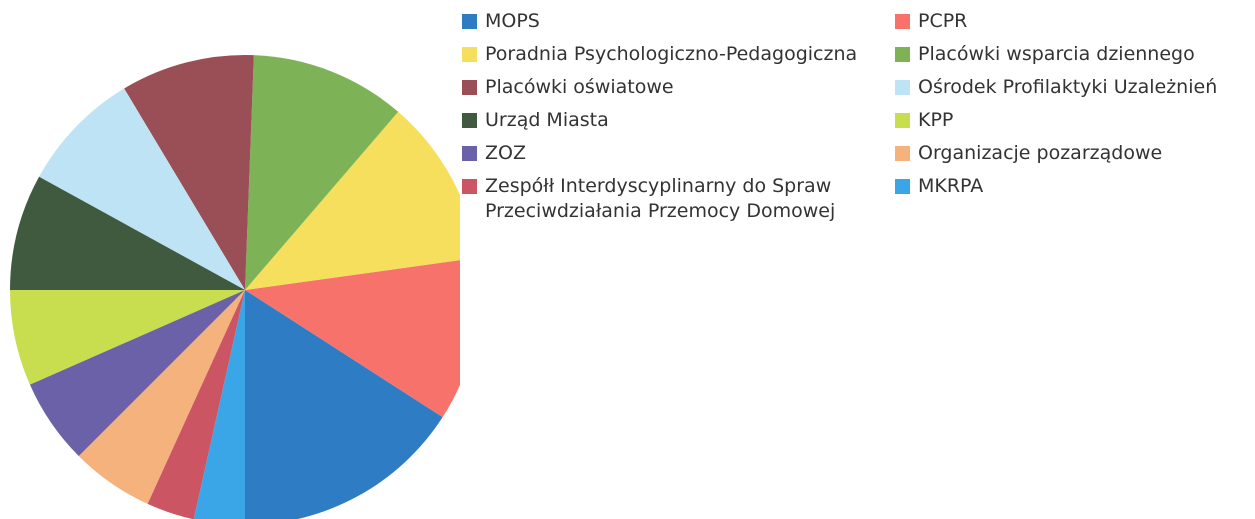 The image size is (1255, 519). I want to click on legend-item: KPP, so click(1073, 120).